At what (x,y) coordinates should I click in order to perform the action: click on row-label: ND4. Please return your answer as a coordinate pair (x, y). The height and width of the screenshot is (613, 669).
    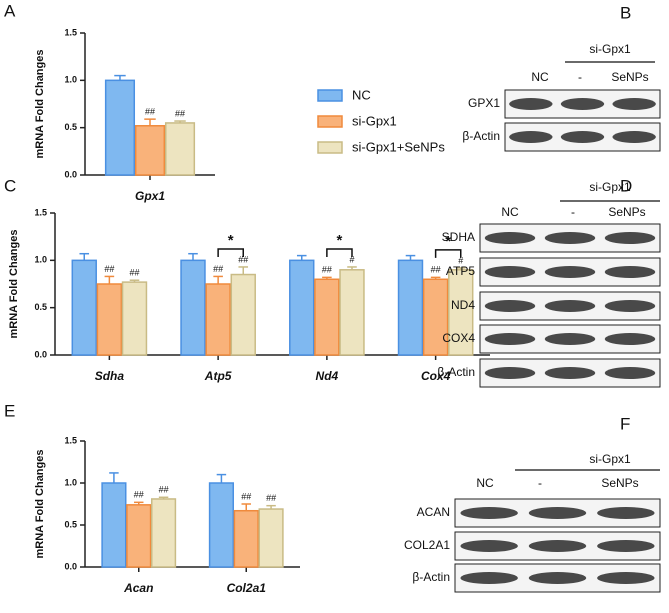
    Looking at the image, I should click on (463, 305).